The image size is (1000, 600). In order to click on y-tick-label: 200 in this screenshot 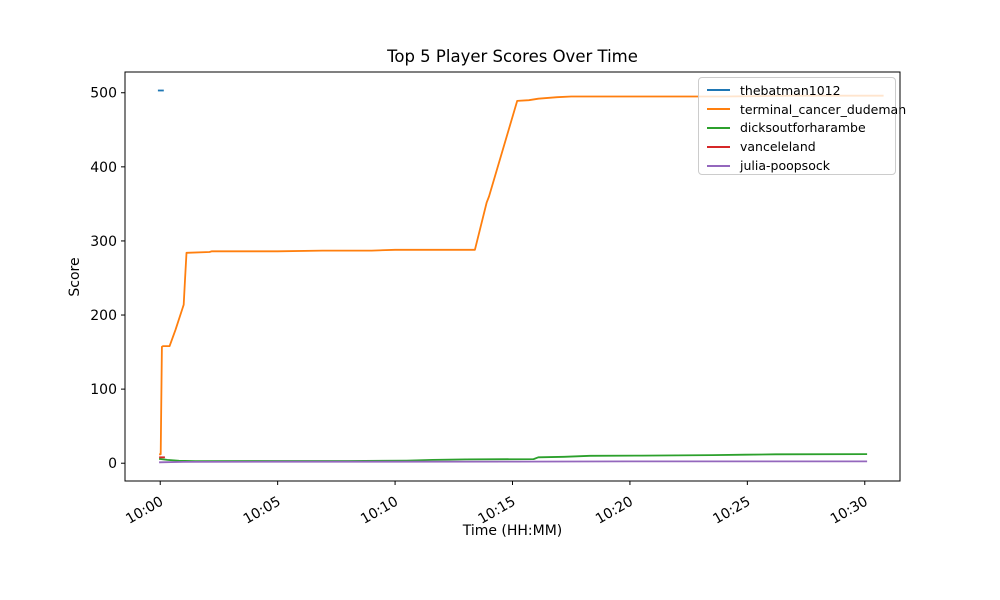, I will do `click(103, 316)`.